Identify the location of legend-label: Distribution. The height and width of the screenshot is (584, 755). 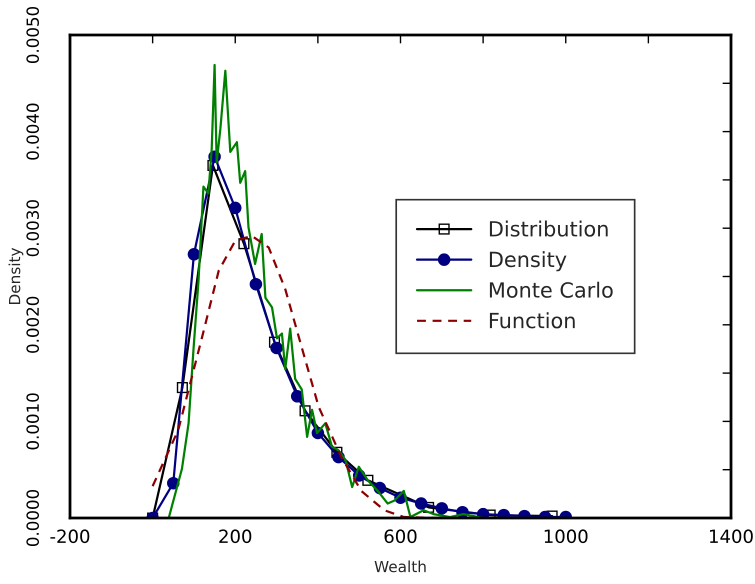
(549, 228).